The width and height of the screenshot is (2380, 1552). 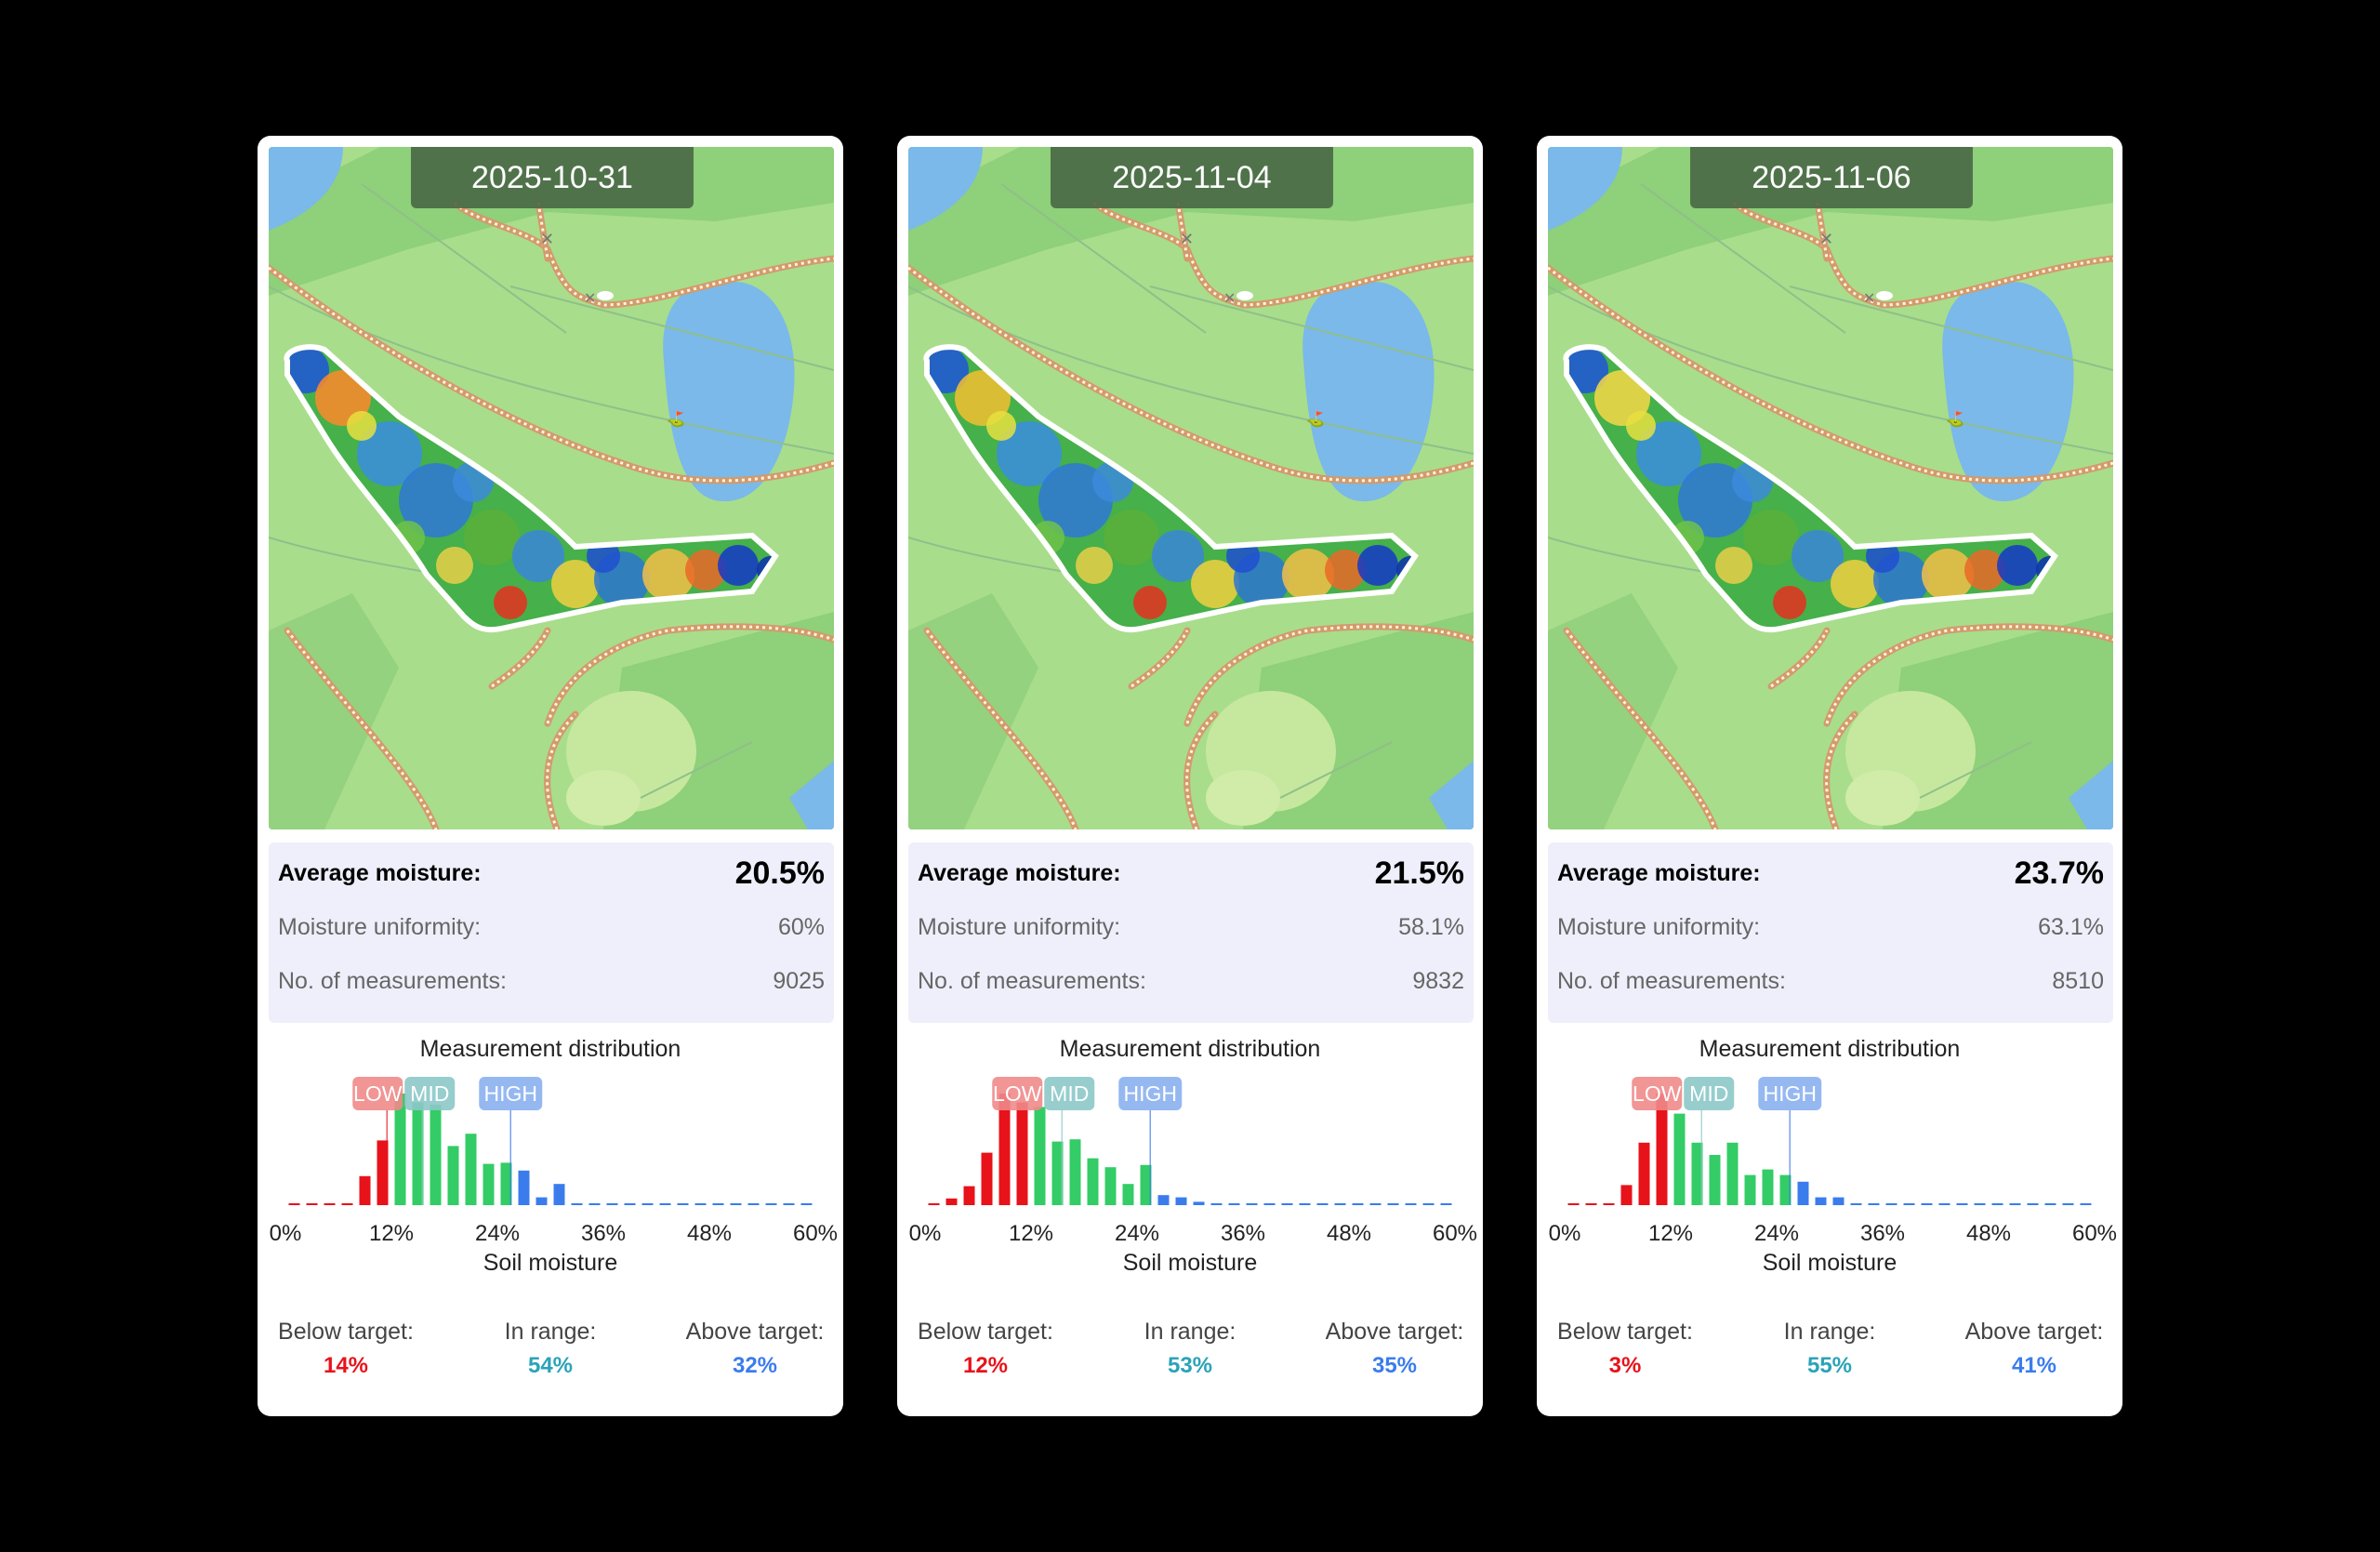 What do you see at coordinates (1349, 1233) in the screenshot?
I see `x-tick-label: 48%` at bounding box center [1349, 1233].